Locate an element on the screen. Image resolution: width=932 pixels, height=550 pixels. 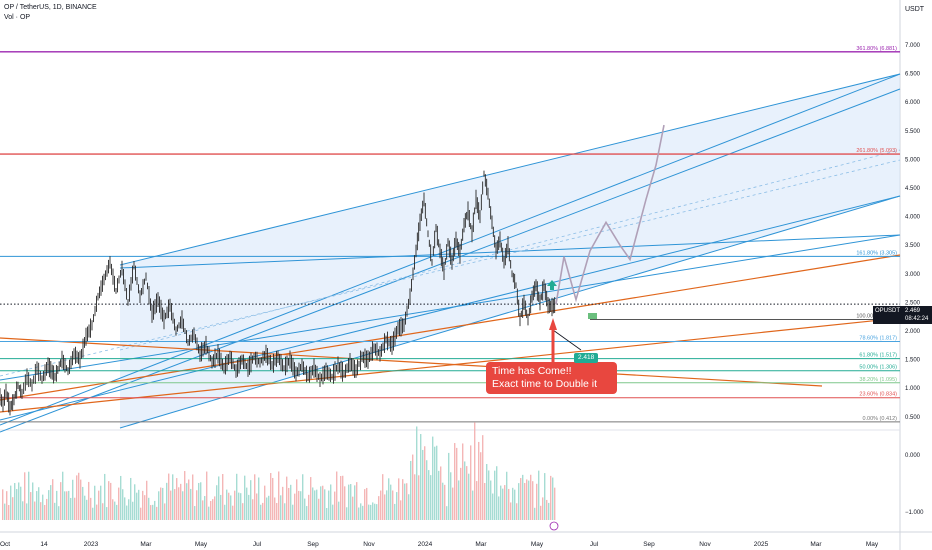
volume-indicator-title: Vol · OP is located at coordinates (17, 17).